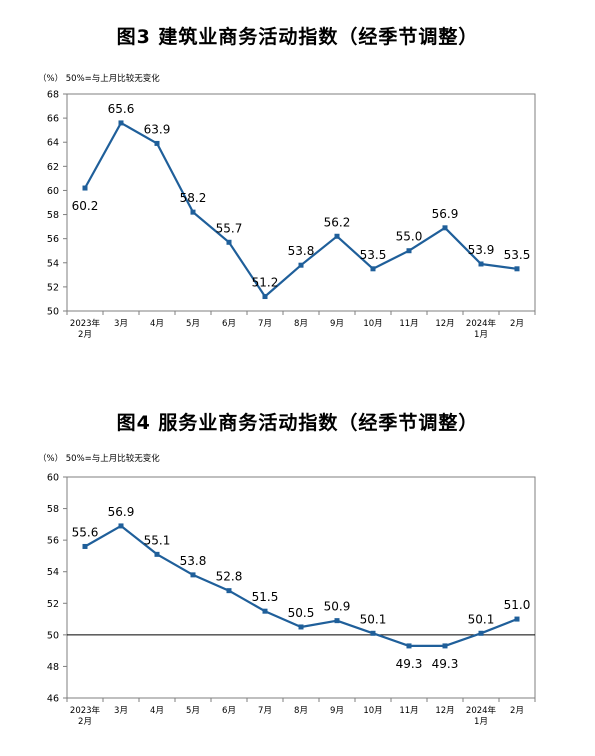 This screenshot has width=595, height=756. I want to click on data-label: 50.5, so click(301, 613).